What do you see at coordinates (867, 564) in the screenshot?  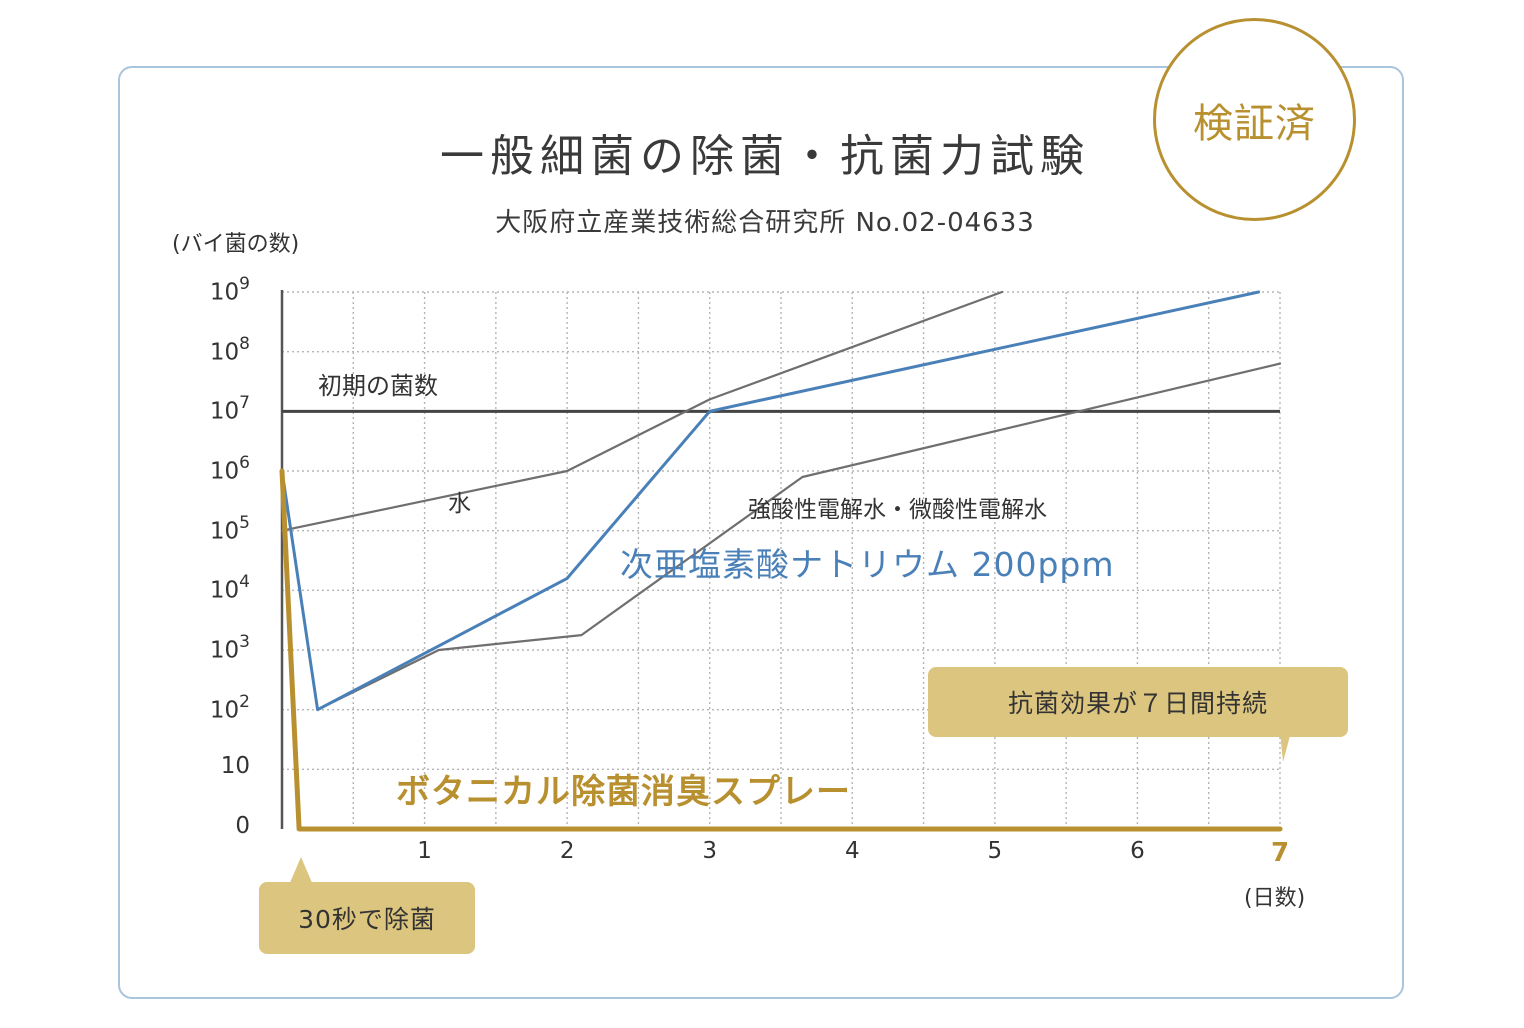 I see `series-label-hypochlorite: 次亜塩素酸ナトリウム 200ppm` at bounding box center [867, 564].